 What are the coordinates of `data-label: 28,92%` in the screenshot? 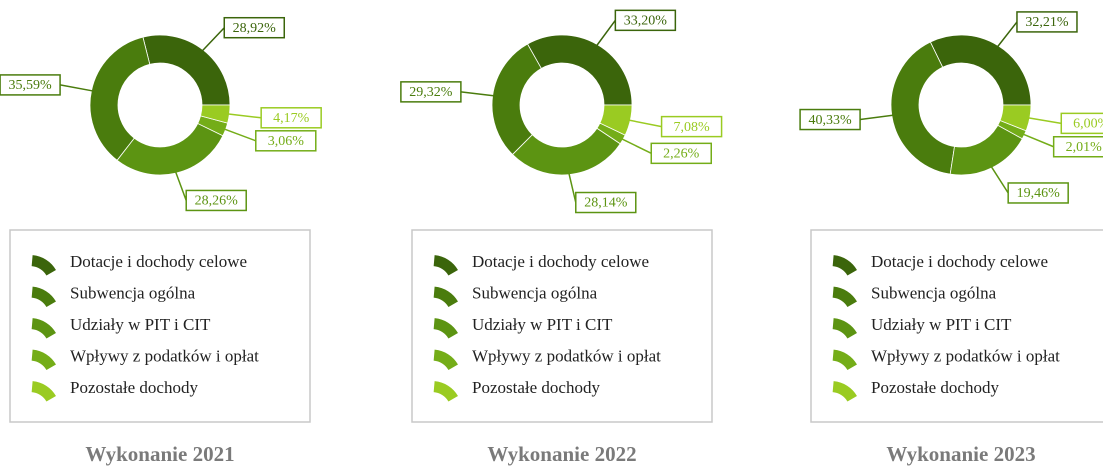 It's located at (255, 28).